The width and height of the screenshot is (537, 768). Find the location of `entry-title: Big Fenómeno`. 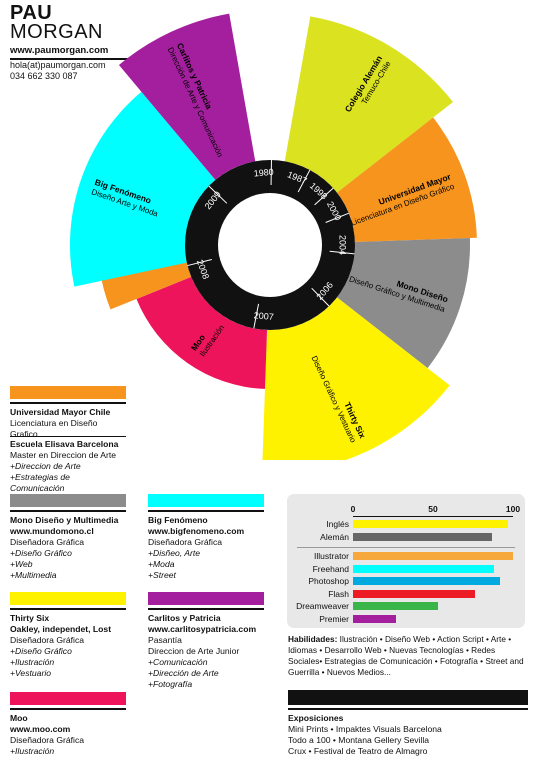

entry-title: Big Fenómeno is located at coordinates (178, 520).